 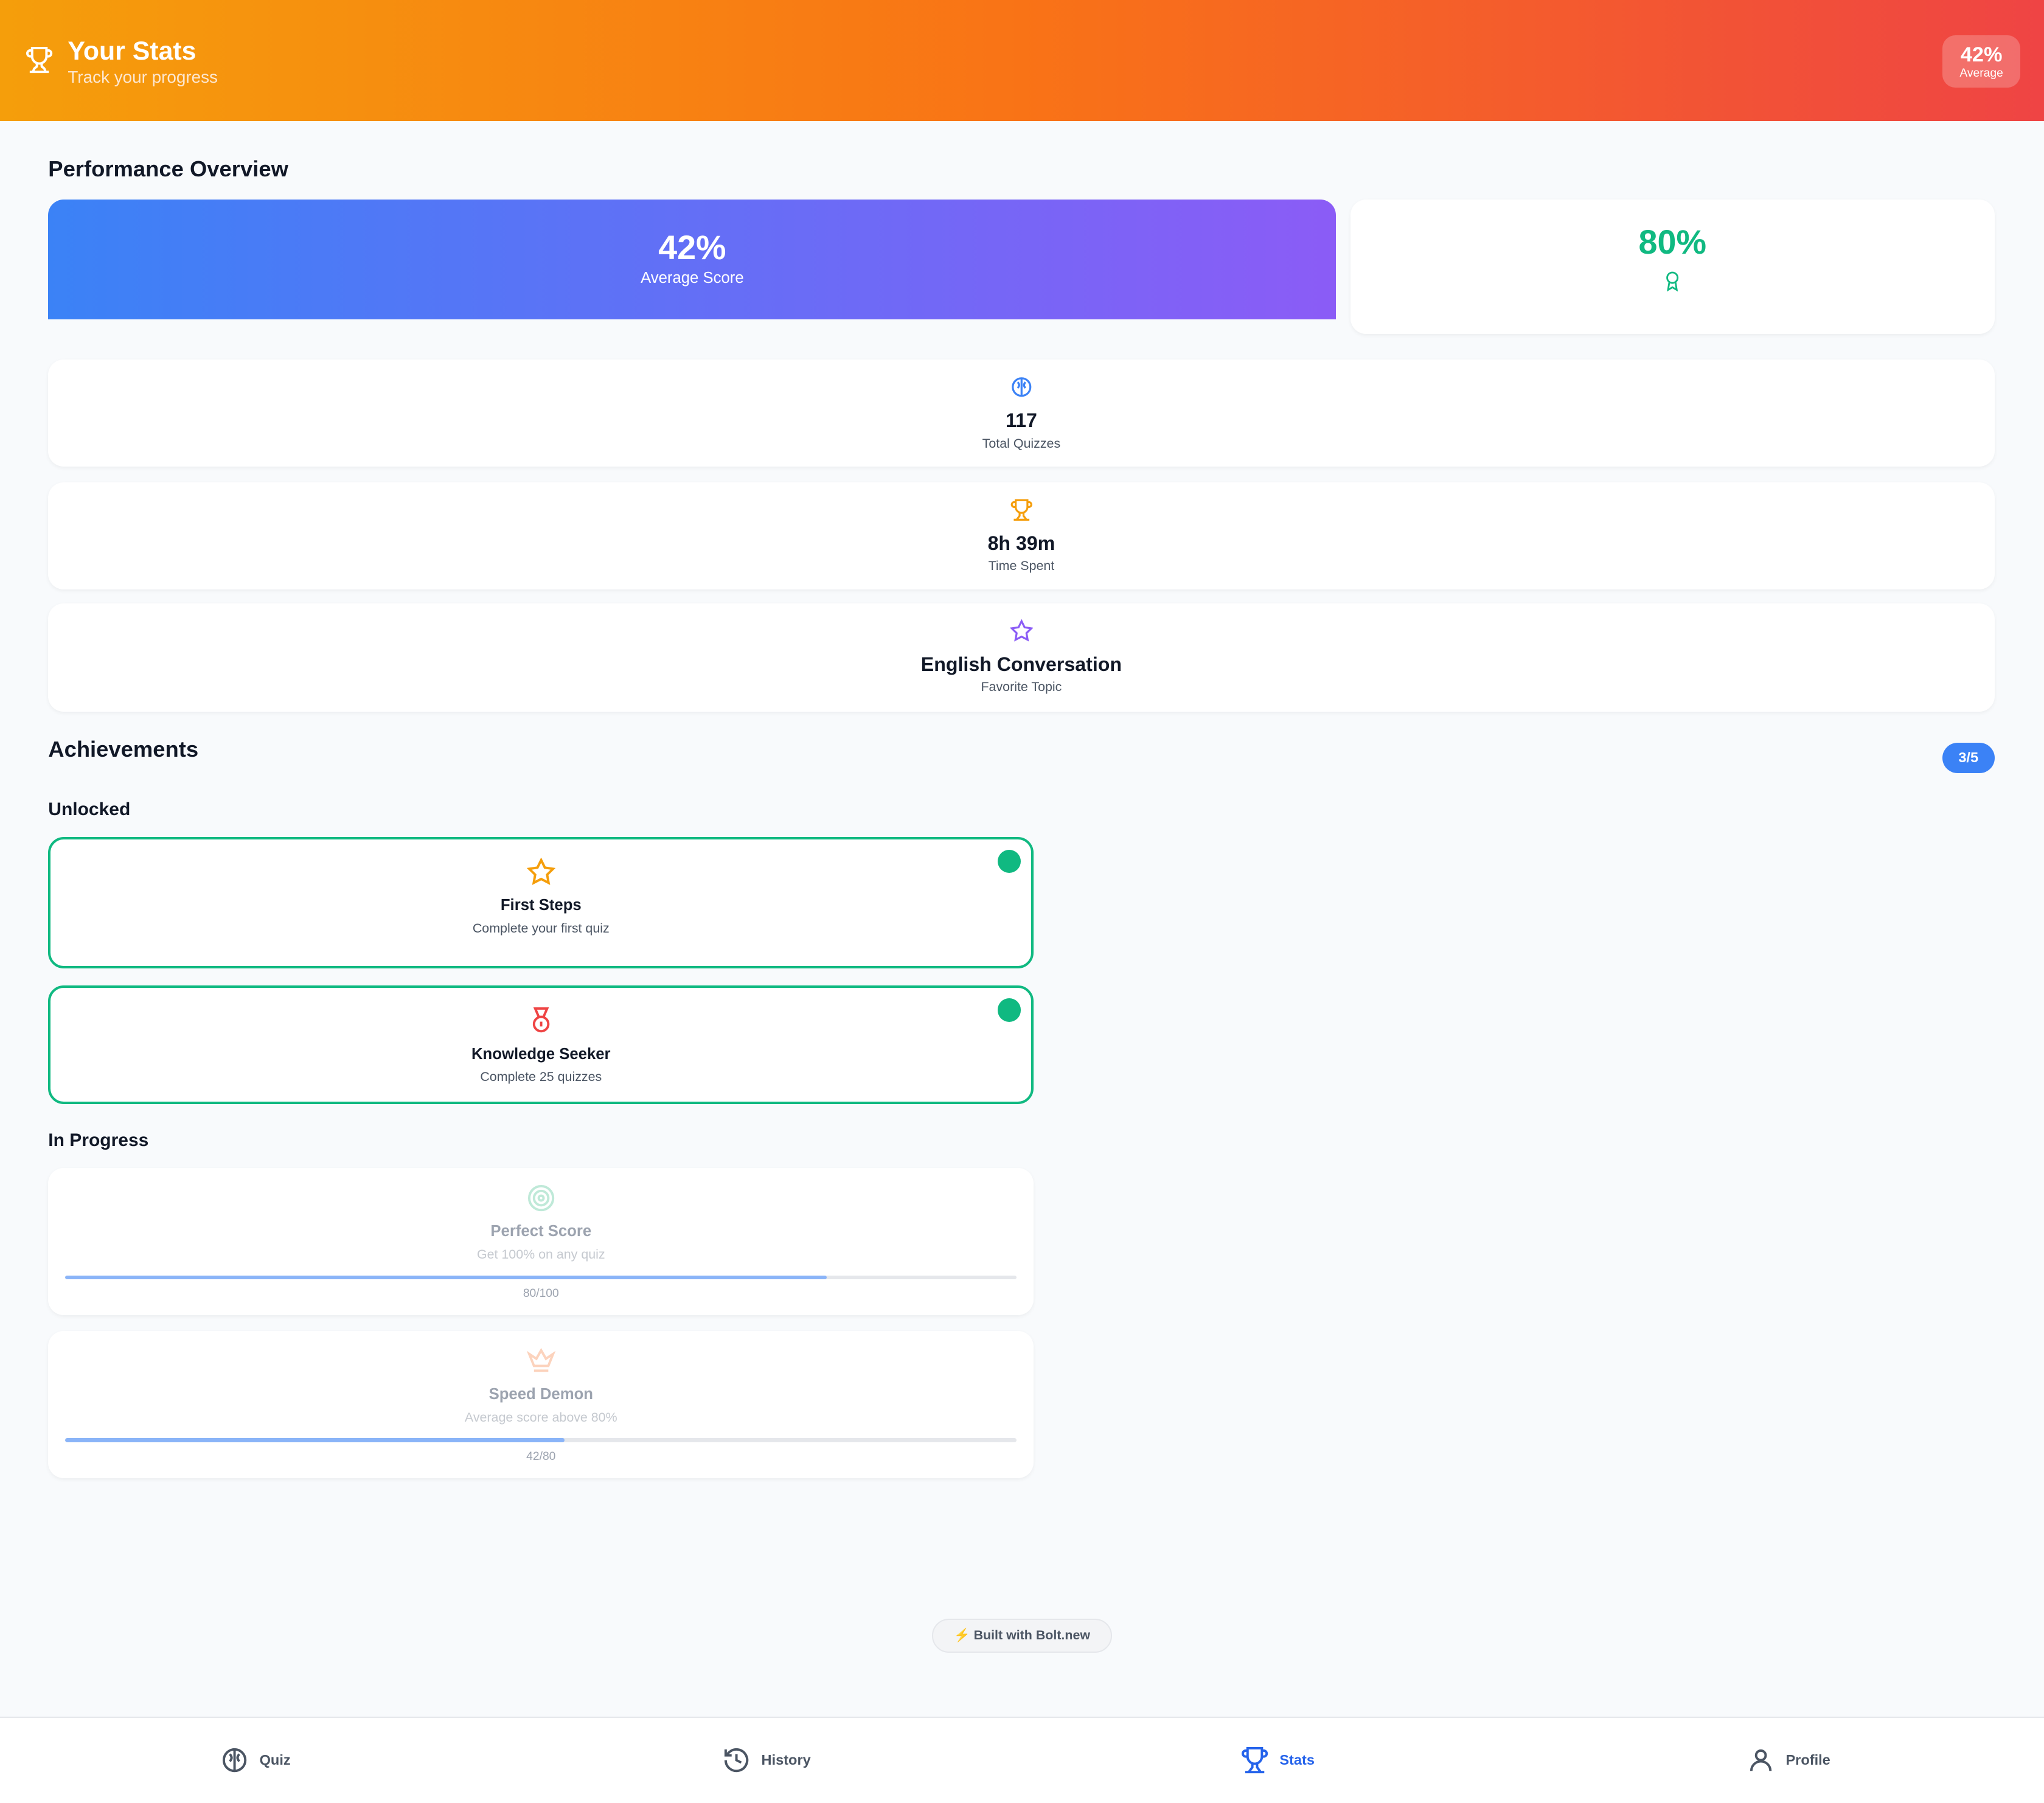 I want to click on page-subtitle: Track your progress, so click(x=143, y=77).